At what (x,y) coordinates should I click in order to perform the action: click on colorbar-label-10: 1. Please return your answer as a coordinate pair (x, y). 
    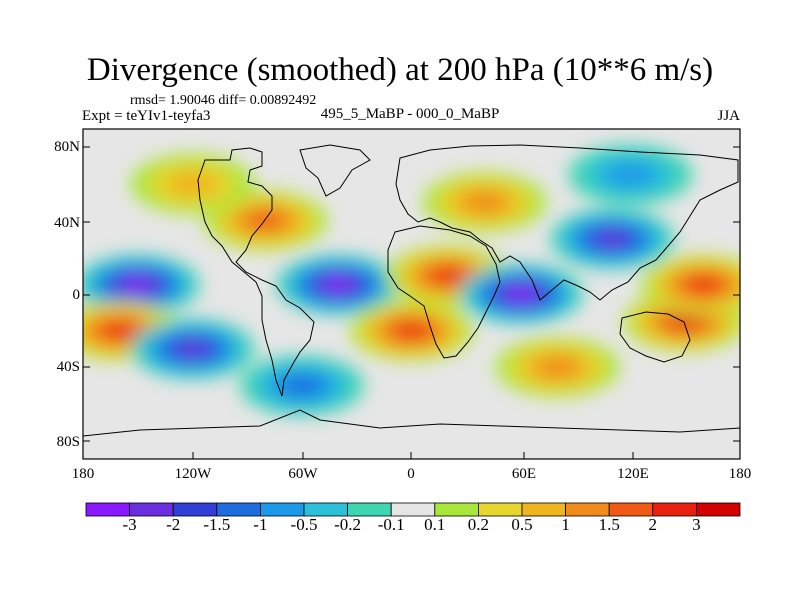
    Looking at the image, I should click on (565, 524).